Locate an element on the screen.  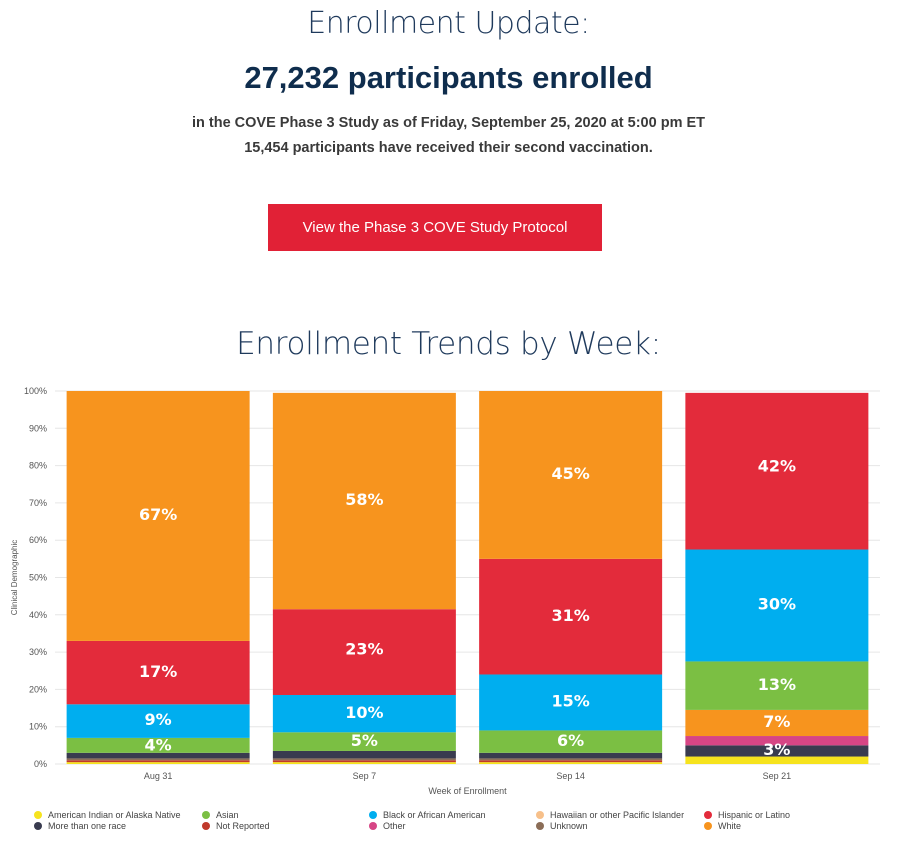
y-tick-label: 0% is located at coordinates (40, 764).